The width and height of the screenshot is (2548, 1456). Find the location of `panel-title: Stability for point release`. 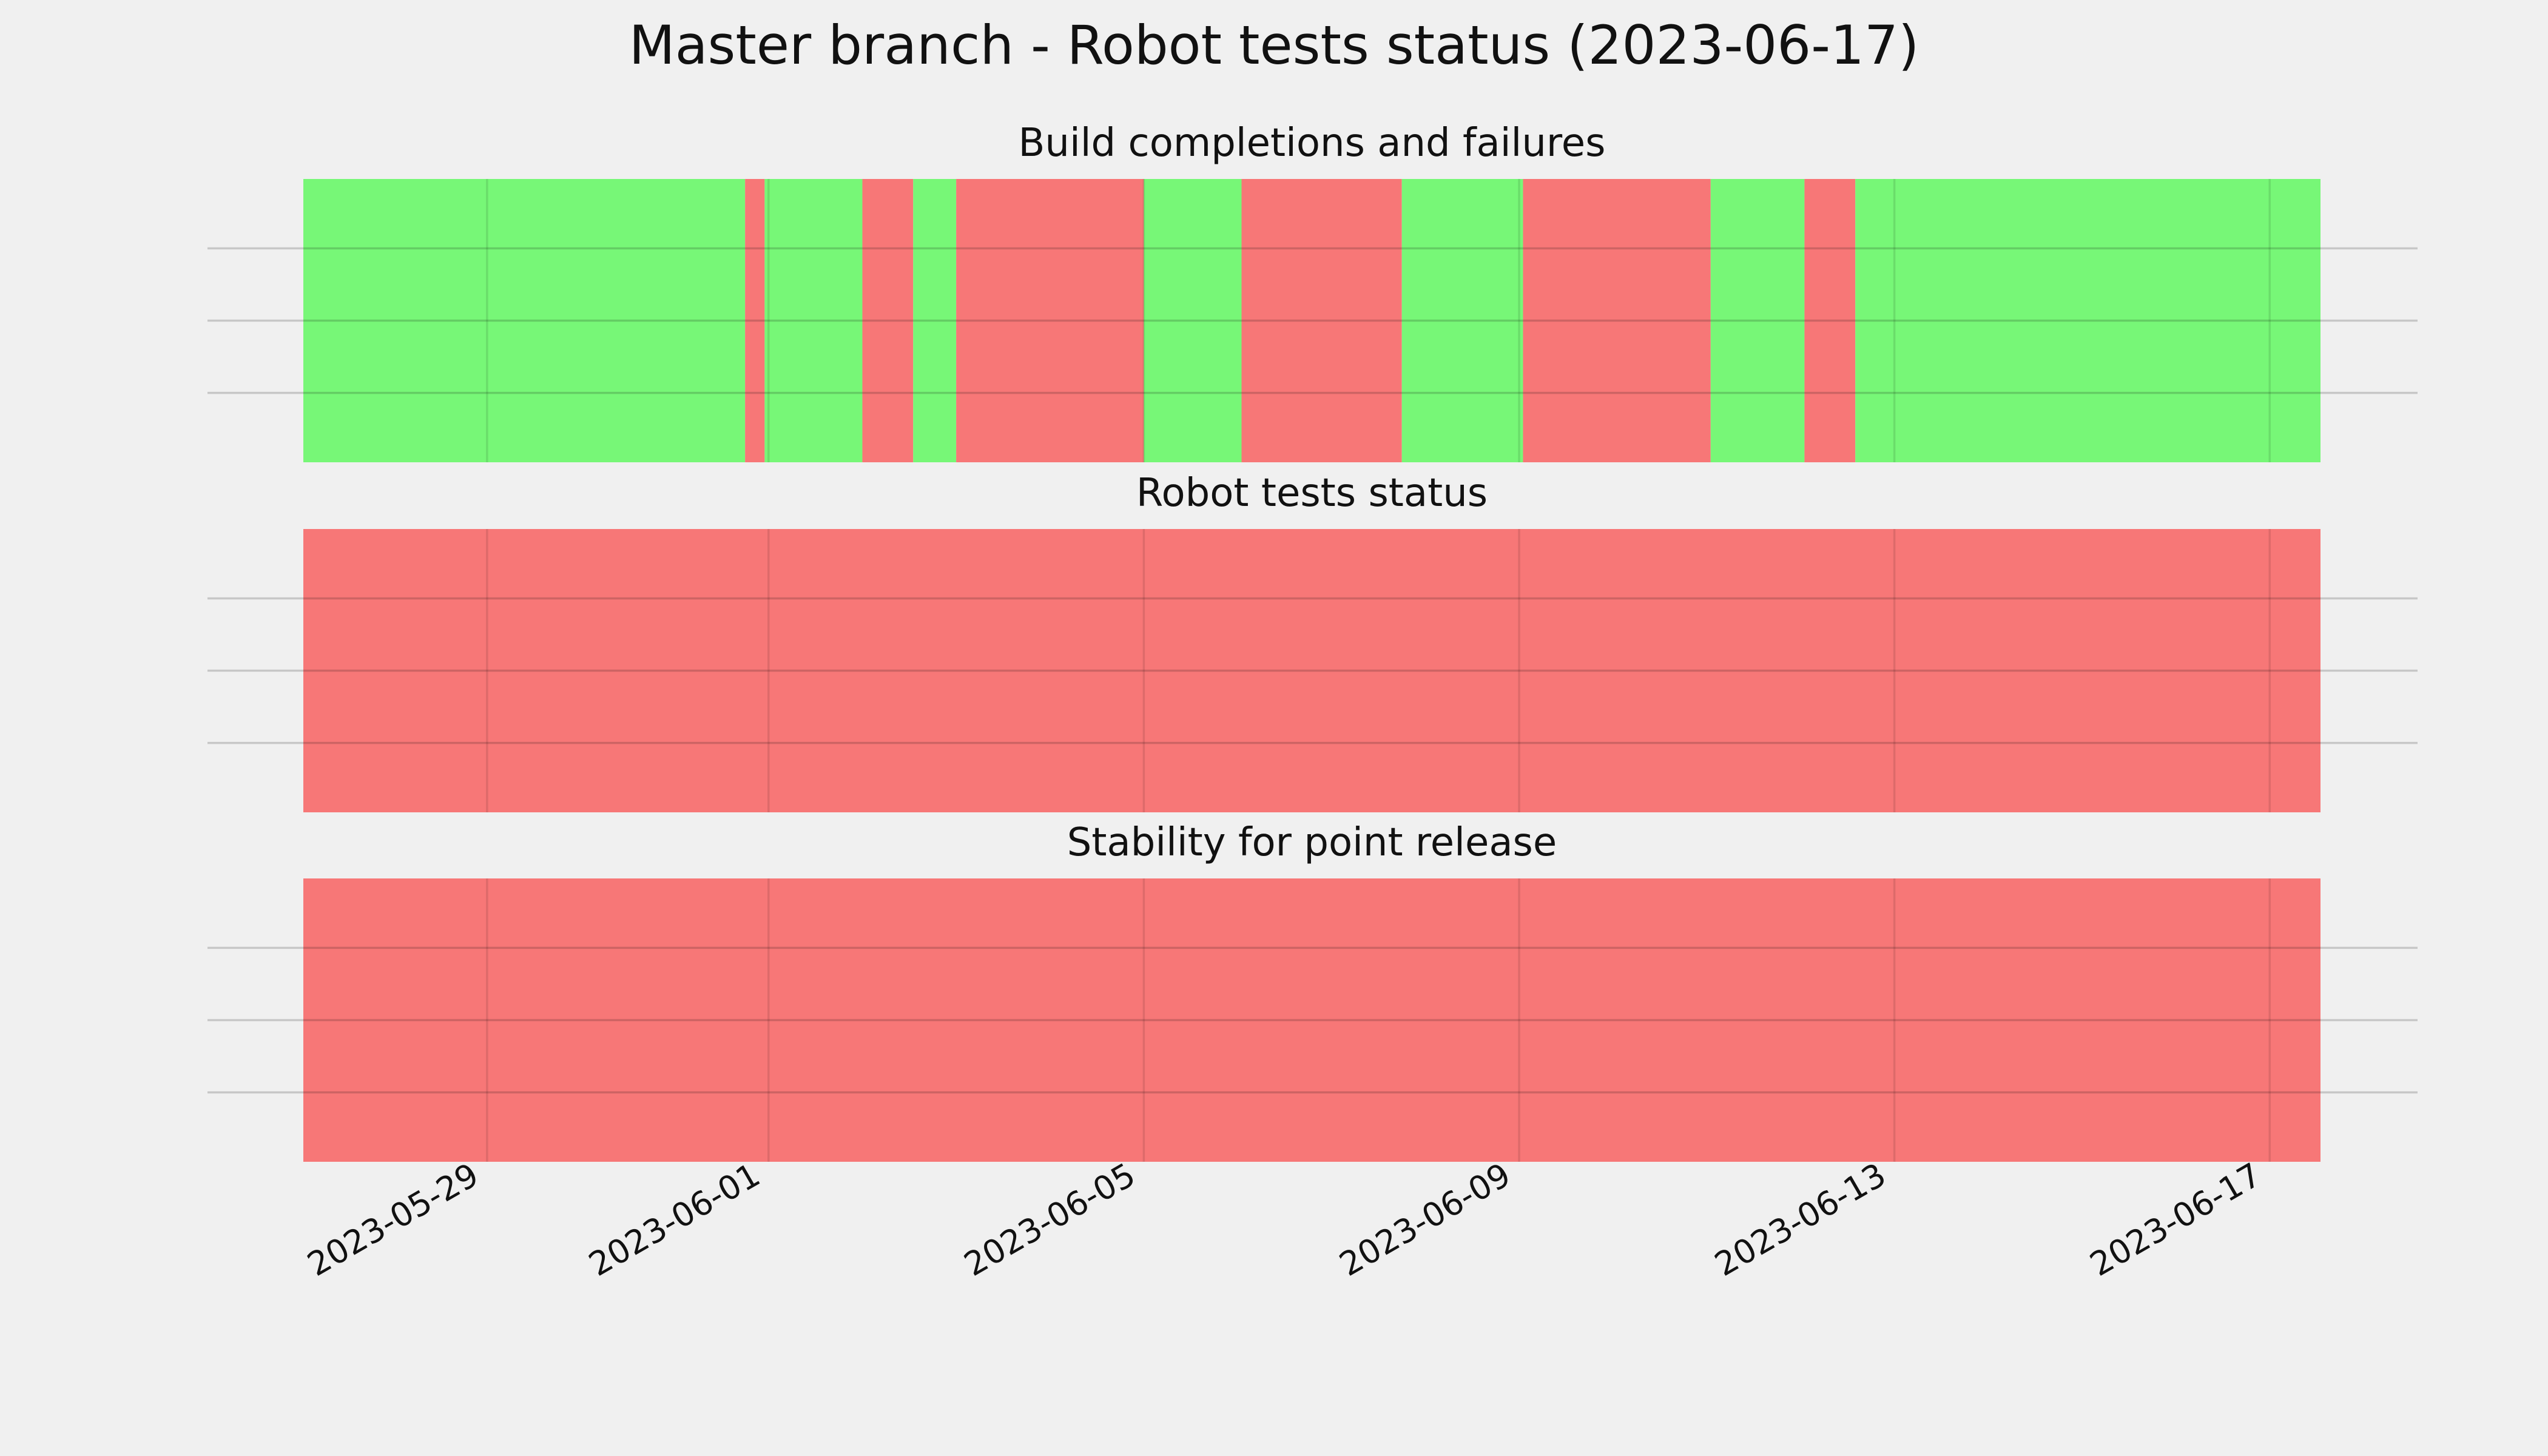

panel-title: Stability for point release is located at coordinates (1312, 842).